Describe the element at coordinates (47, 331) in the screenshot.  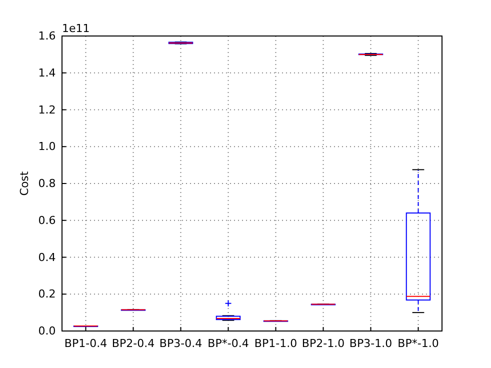
I see `y-tick-label: 0.0` at that location.